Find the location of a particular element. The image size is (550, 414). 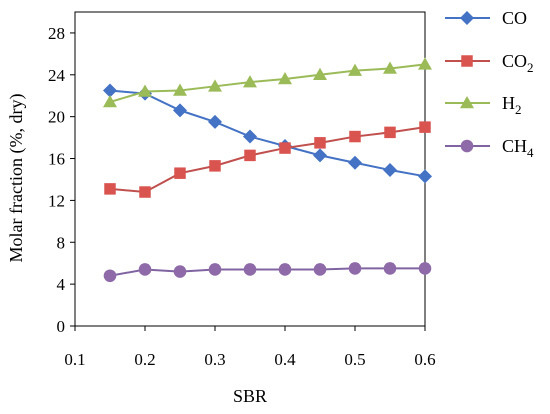

y-tick-label: 4 is located at coordinates (61, 284).